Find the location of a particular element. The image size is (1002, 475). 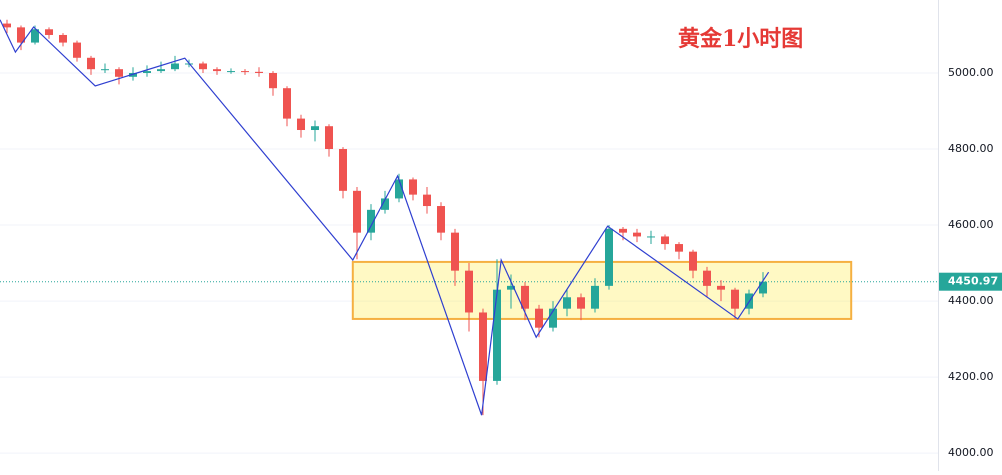

range-zone is located at coordinates (602, 290).